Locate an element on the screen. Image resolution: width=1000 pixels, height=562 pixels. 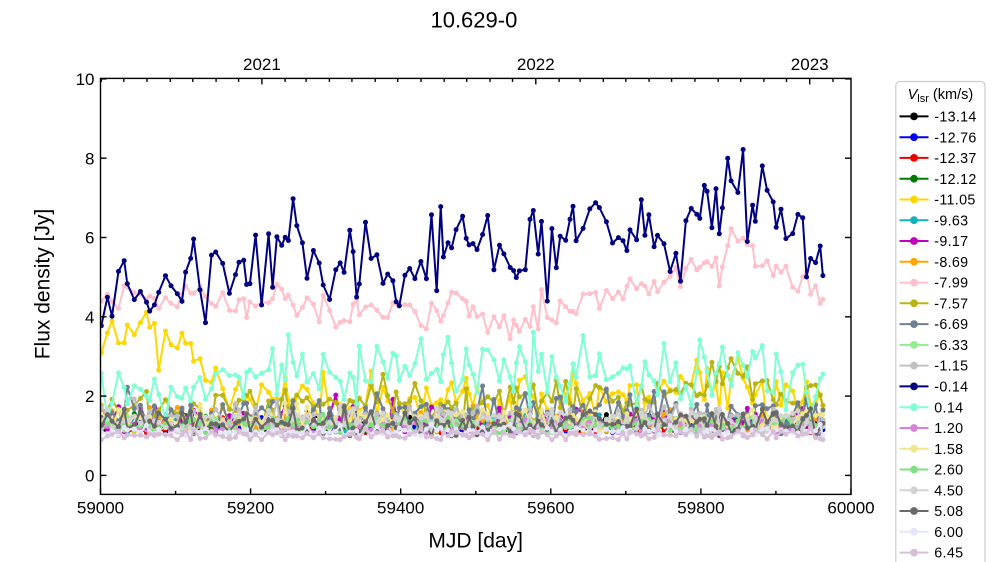
svg-text: 10 is located at coordinates (85, 79).